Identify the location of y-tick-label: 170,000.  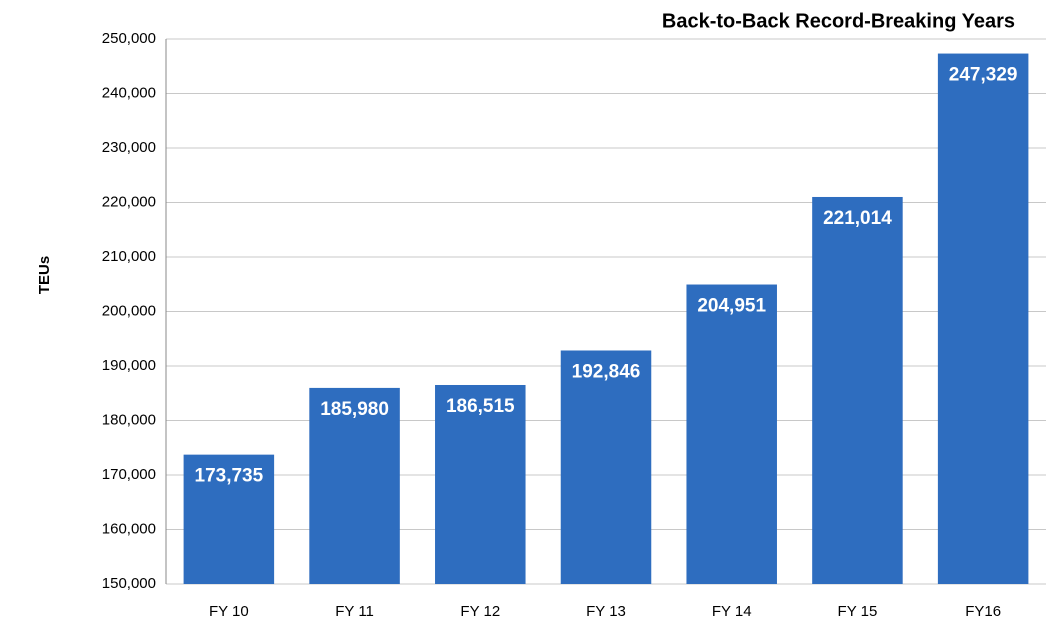
(129, 474).